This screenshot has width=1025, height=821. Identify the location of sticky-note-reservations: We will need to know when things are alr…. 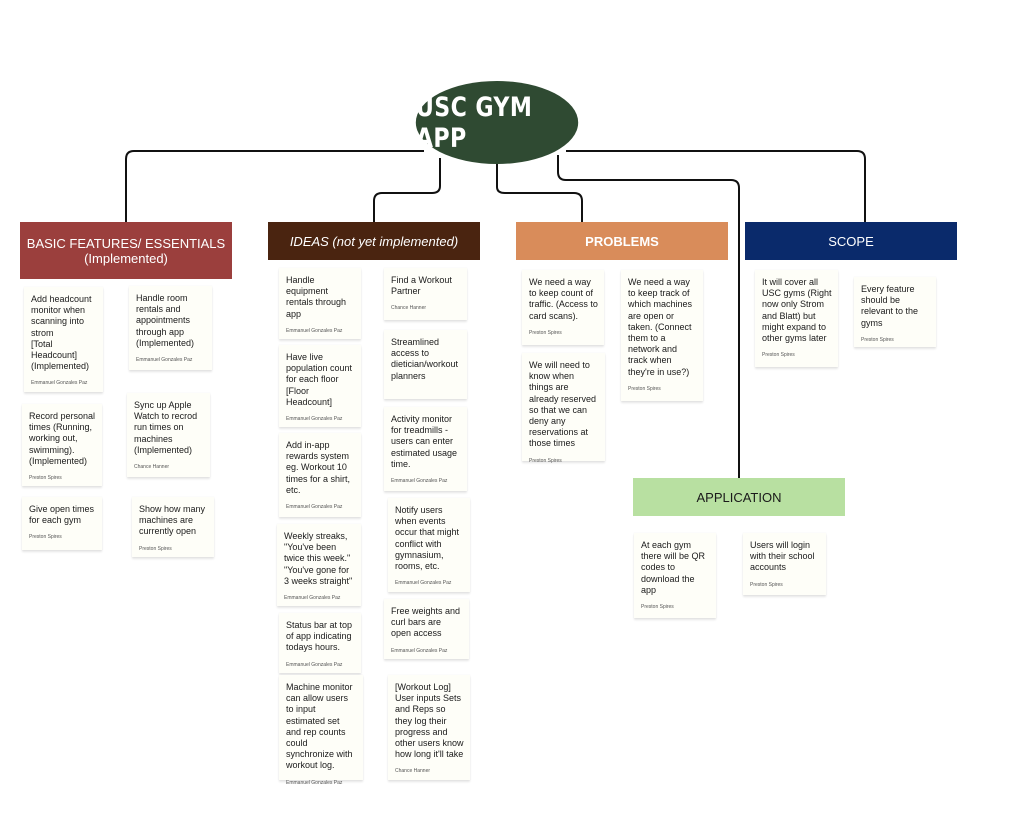
(563, 408).